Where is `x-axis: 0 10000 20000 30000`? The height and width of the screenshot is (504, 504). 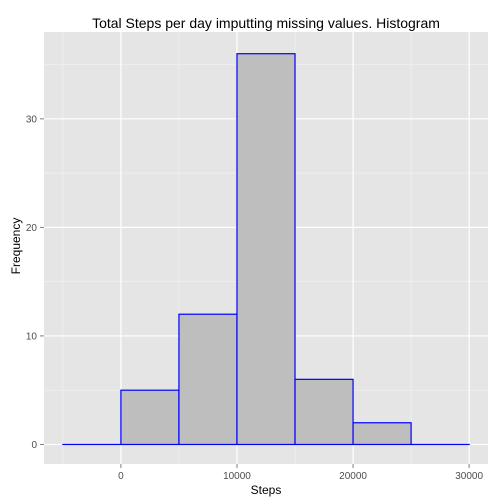 x-axis: 0 10000 20000 30000 is located at coordinates (300, 473).